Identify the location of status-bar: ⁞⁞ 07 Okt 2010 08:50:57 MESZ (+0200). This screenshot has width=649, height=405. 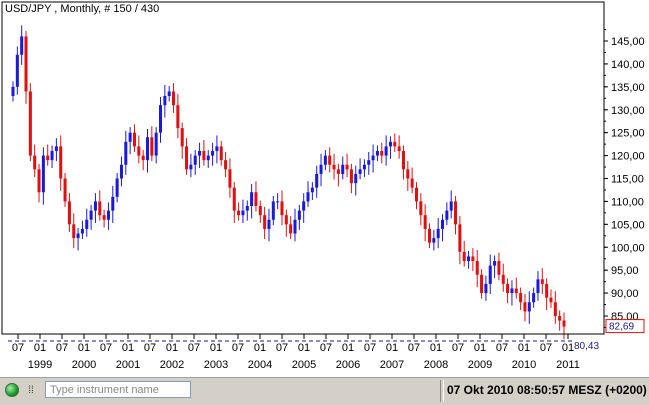
(324, 391).